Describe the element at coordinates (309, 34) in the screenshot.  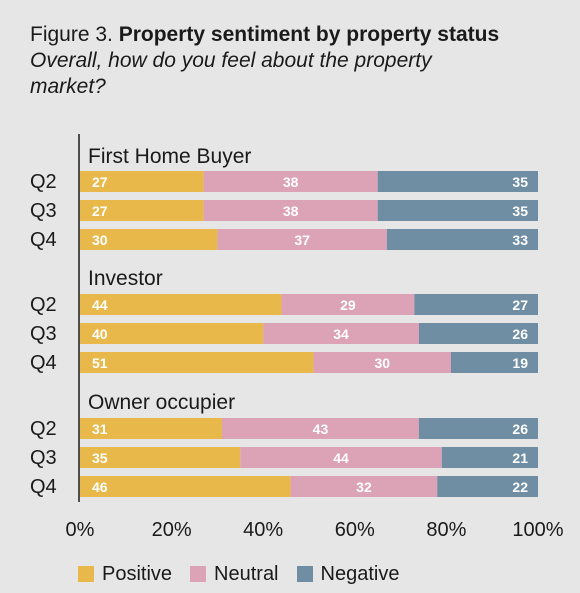
I see `chart-title-main: Property sentiment by property status` at that location.